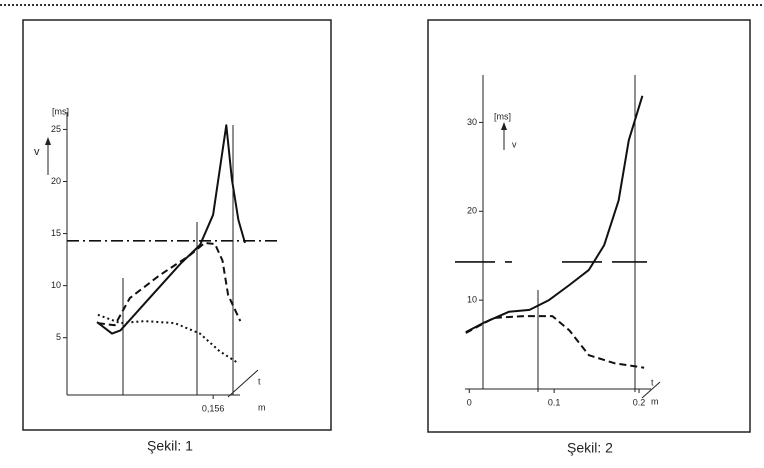  Describe the element at coordinates (58, 337) in the screenshot. I see `y-tick-label: 5` at that location.